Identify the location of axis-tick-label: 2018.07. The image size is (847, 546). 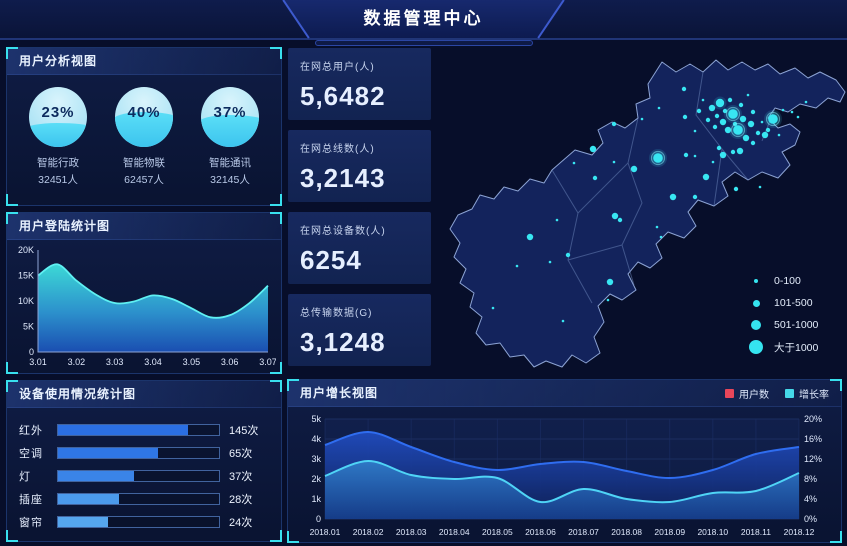
(583, 532).